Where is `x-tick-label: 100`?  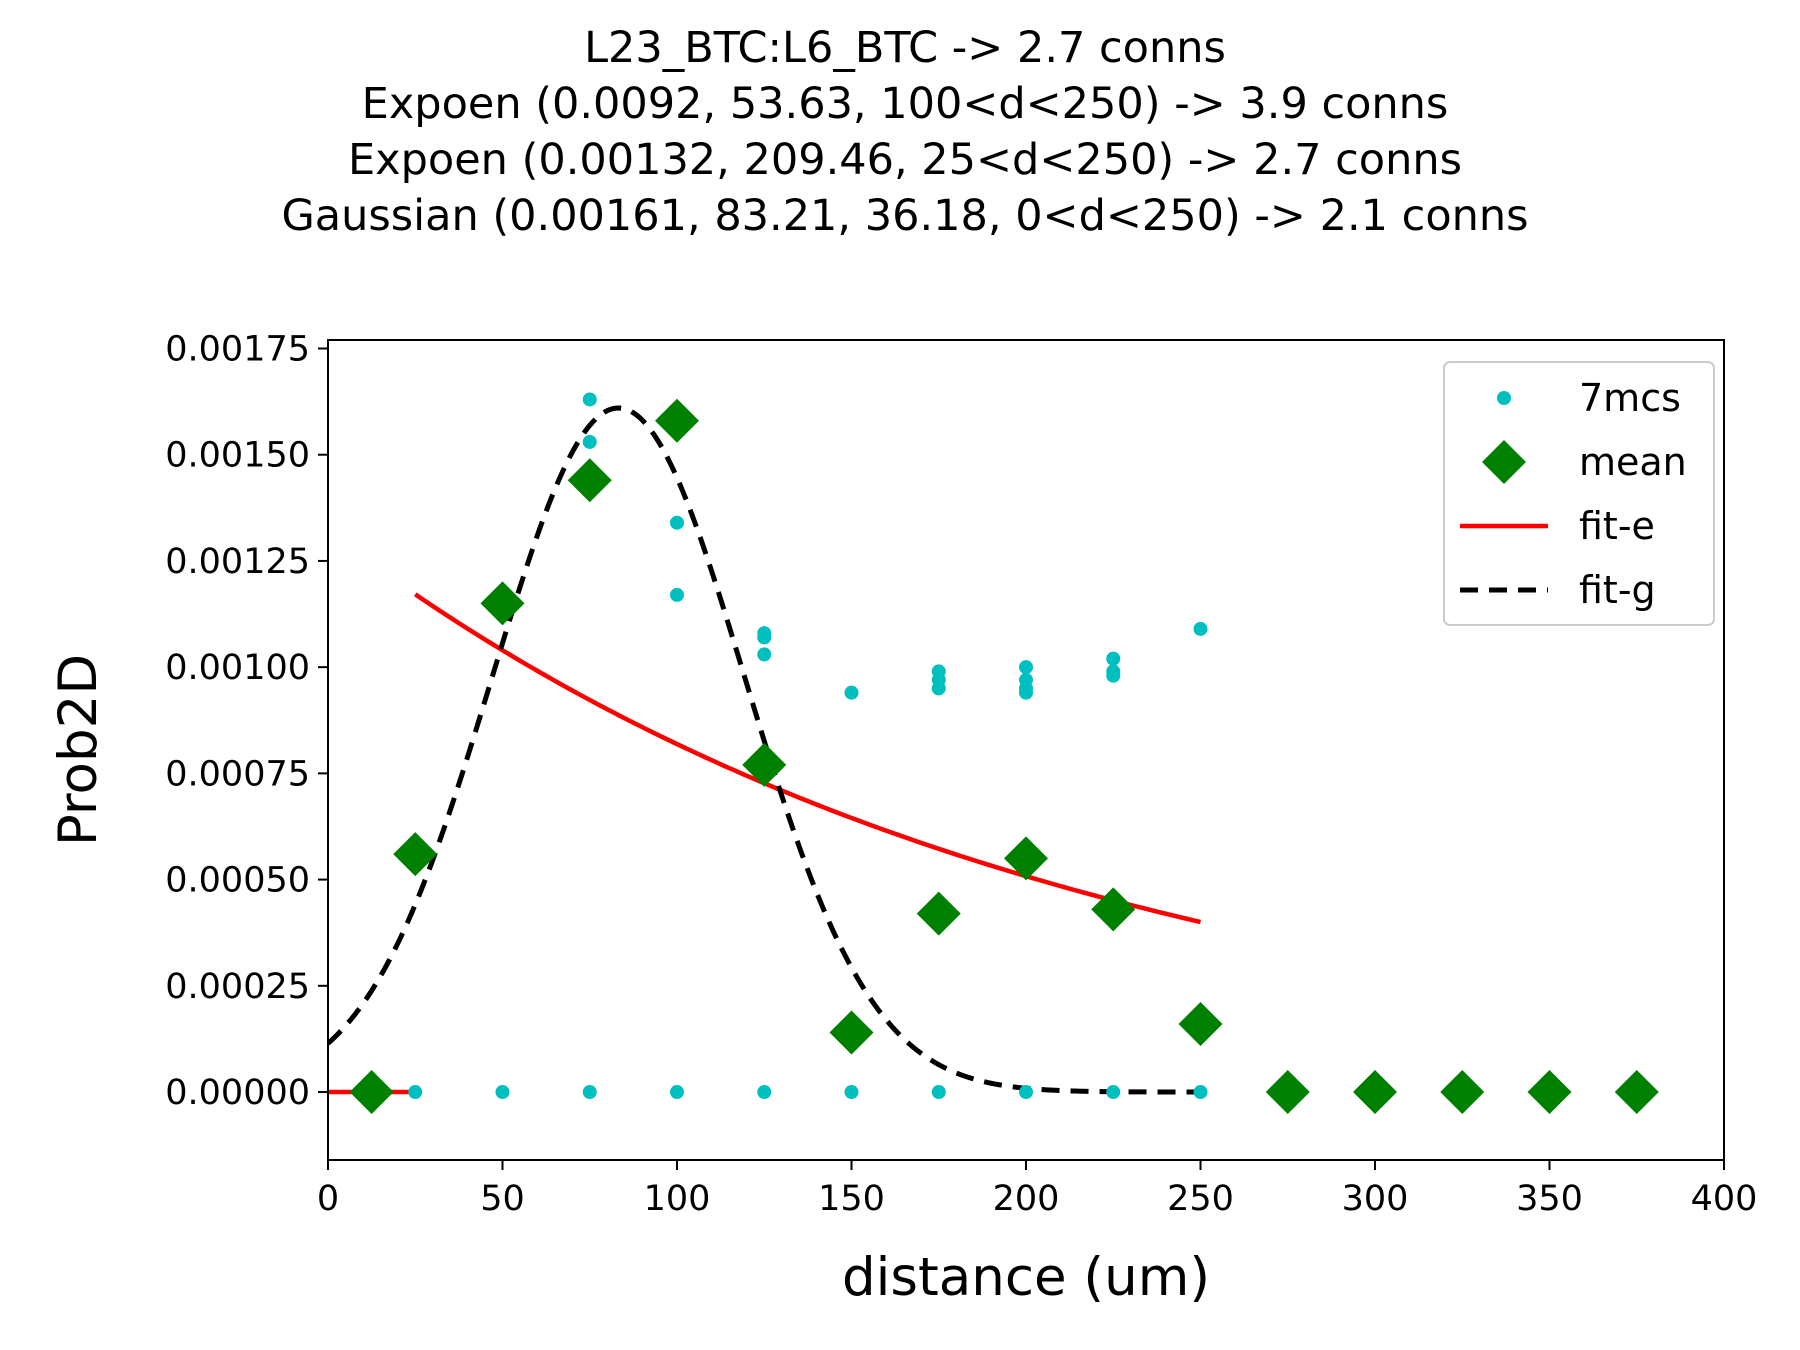 x-tick-label: 100 is located at coordinates (677, 1199).